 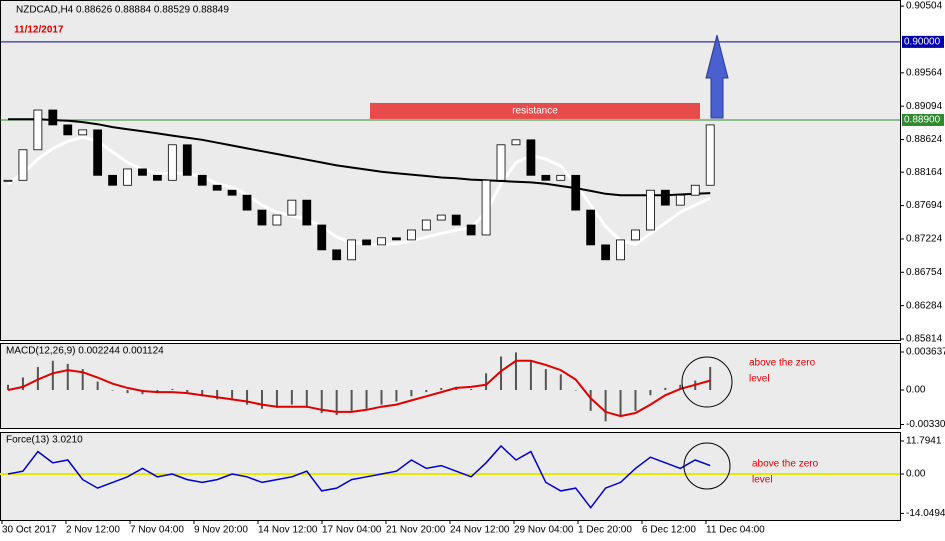 I want to click on y-tick-label: -0.003305, so click(x=925, y=424).